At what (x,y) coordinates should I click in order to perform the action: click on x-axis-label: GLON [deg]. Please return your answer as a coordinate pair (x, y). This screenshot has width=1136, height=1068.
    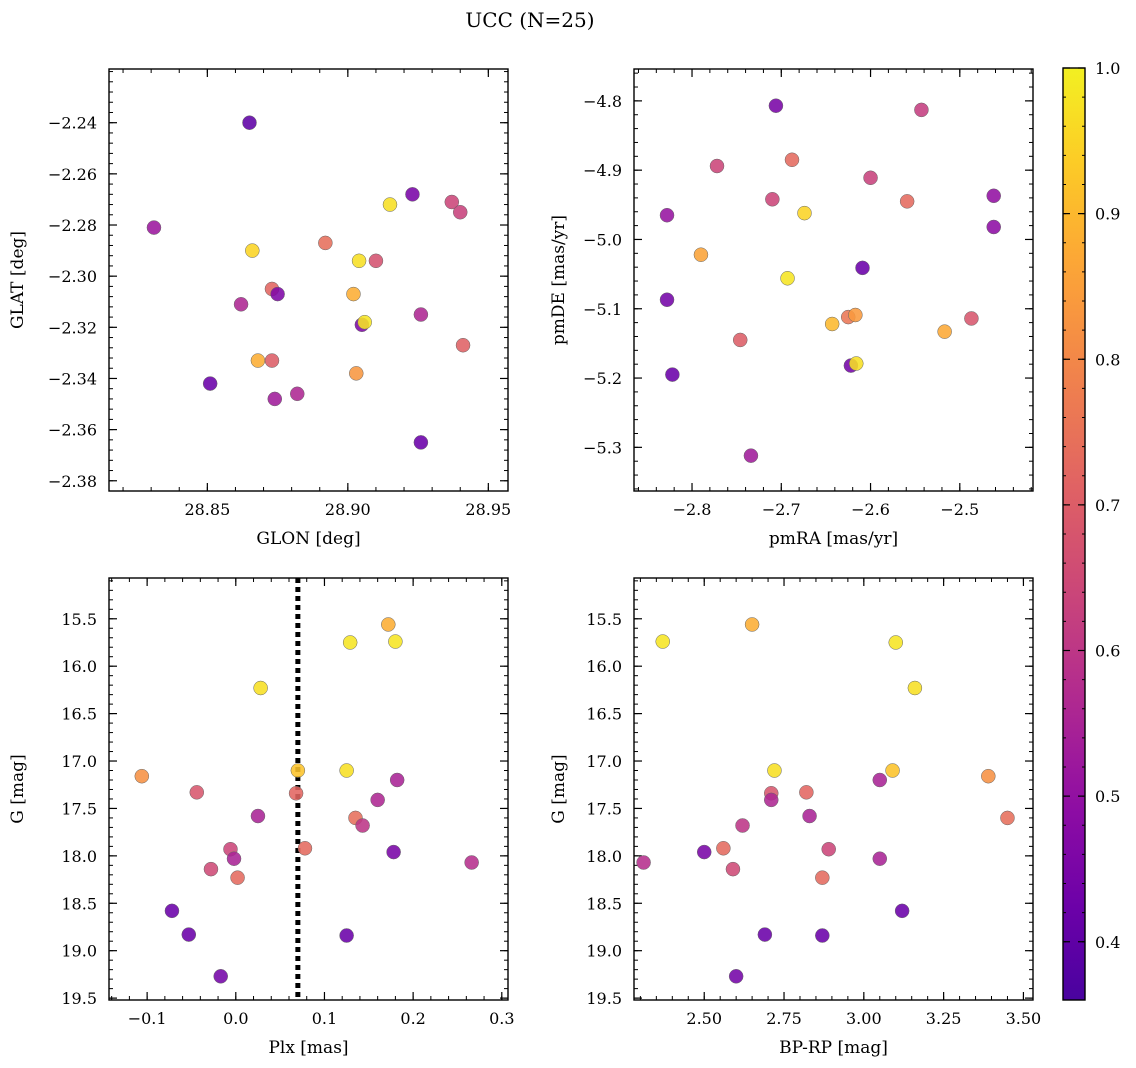
    Looking at the image, I should click on (308, 539).